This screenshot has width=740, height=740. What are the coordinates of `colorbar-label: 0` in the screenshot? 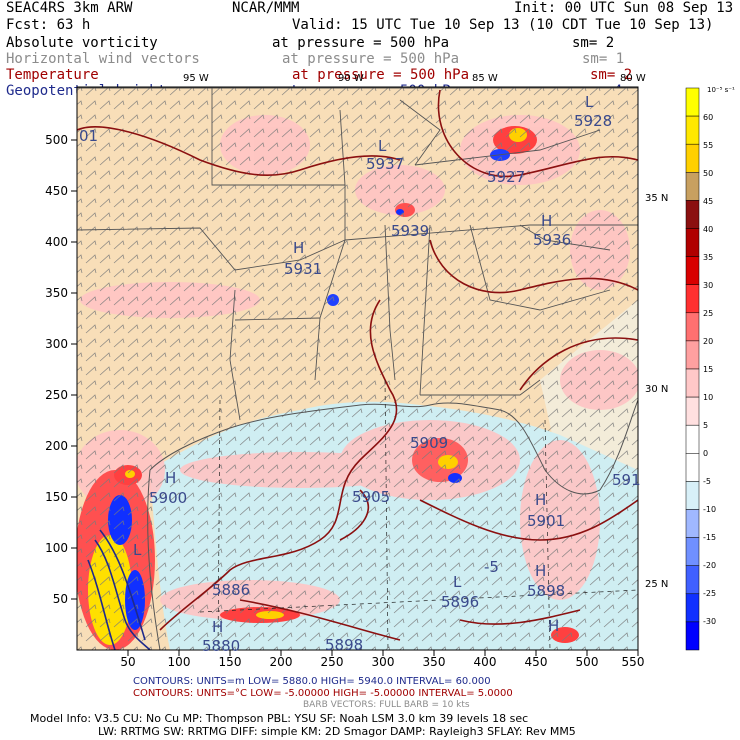 It's located at (705, 453).